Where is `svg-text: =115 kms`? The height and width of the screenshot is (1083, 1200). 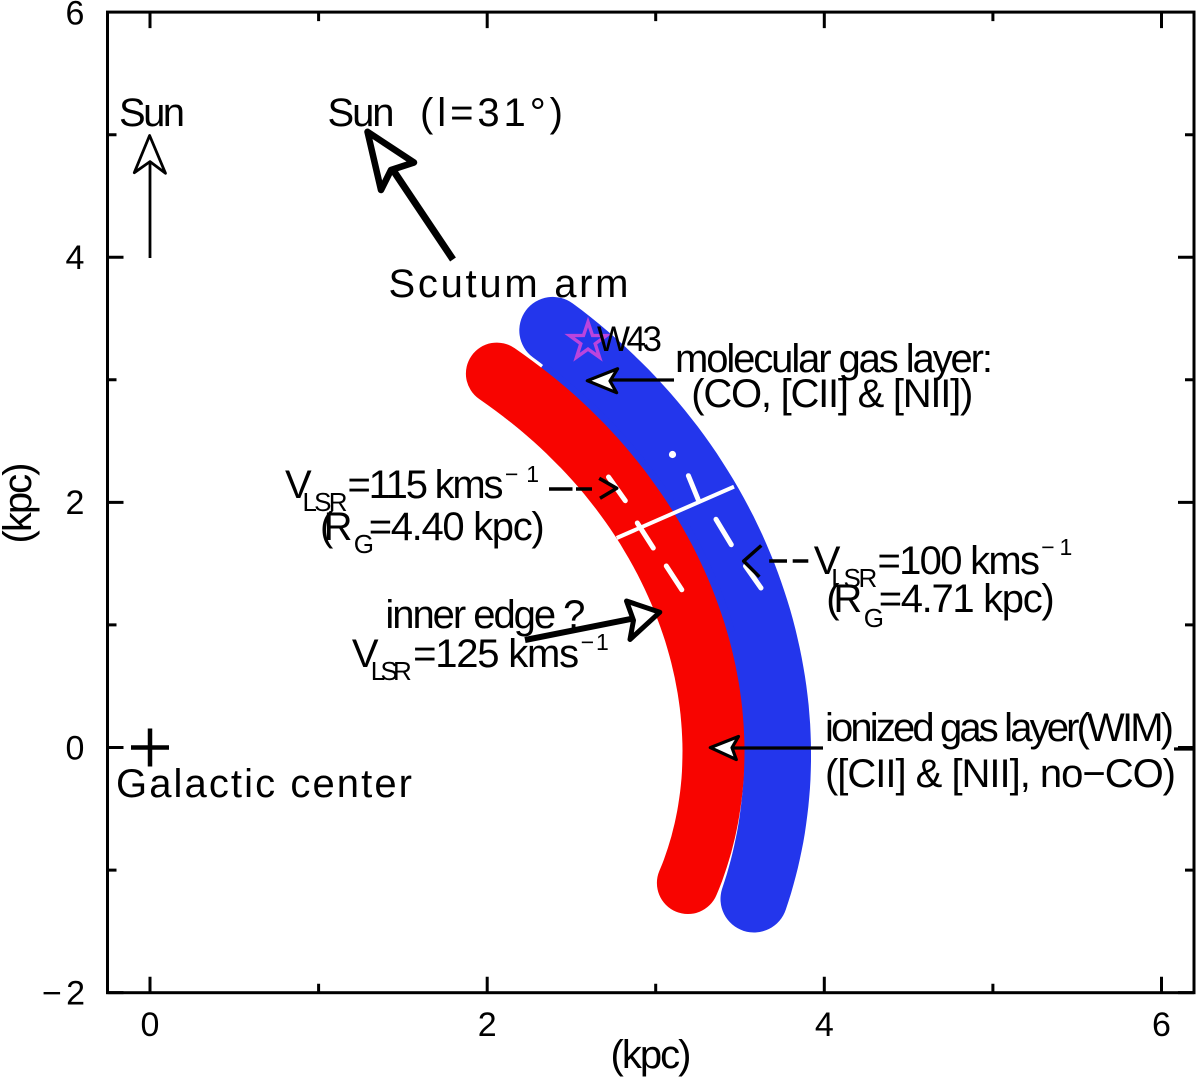 svg-text: =115 kms is located at coordinates (426, 485).